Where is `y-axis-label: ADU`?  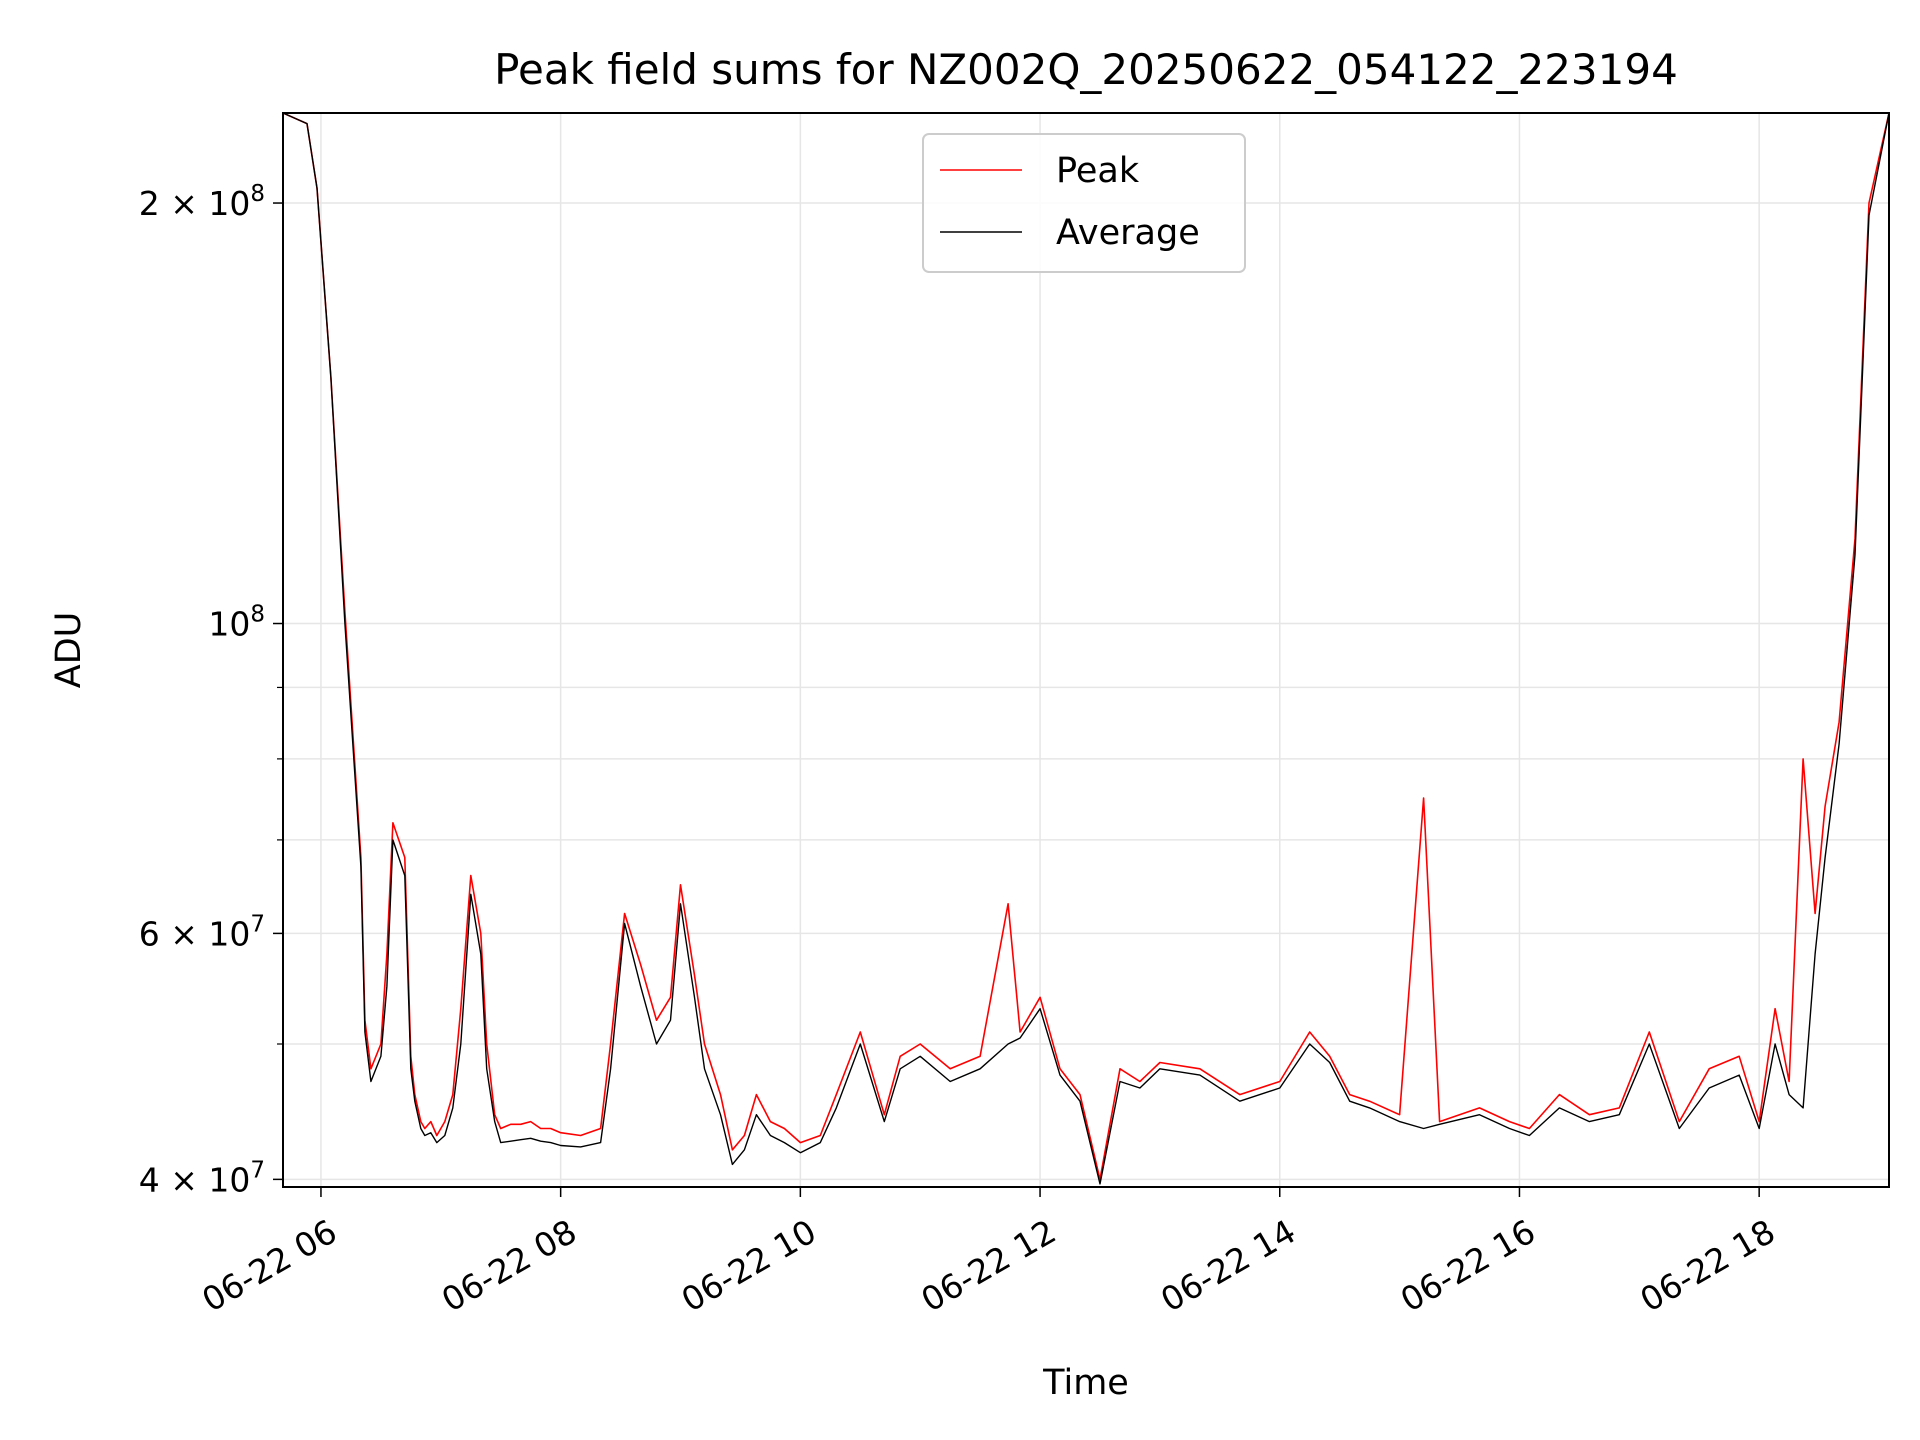
y-axis-label: ADU is located at coordinates (69, 650).